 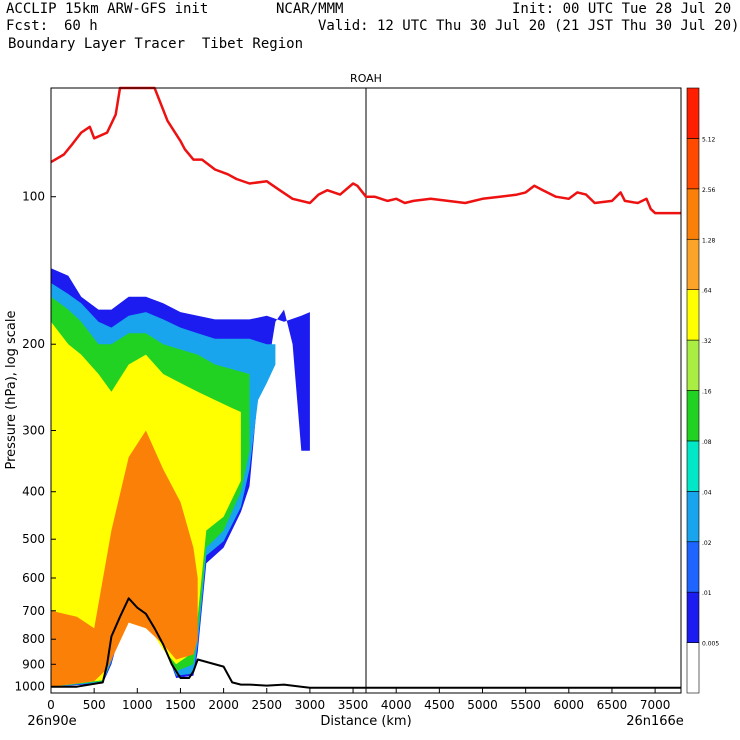 I want to click on y-tick-label: 900, so click(x=33, y=664).